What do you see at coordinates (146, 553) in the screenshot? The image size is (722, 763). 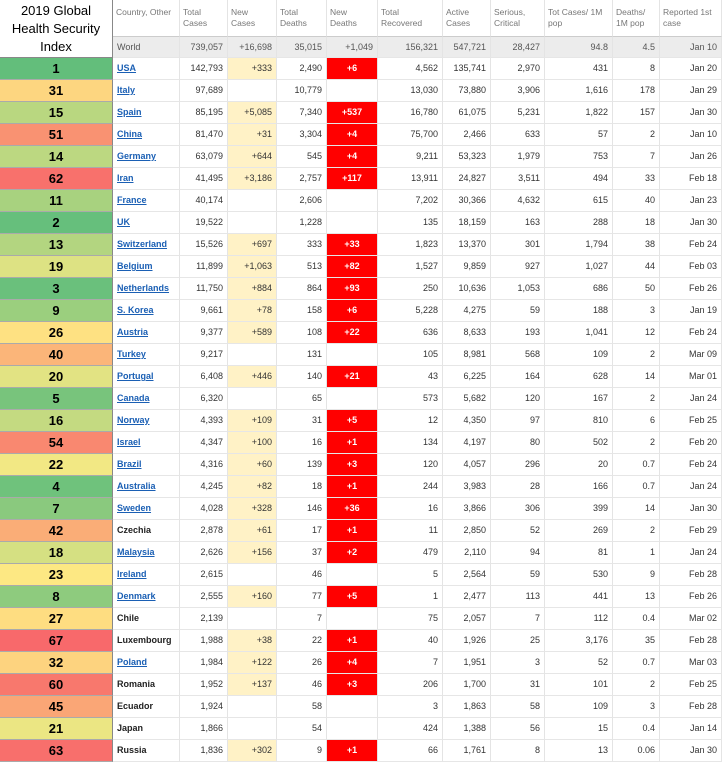 I see `country-cell: Malaysia` at bounding box center [146, 553].